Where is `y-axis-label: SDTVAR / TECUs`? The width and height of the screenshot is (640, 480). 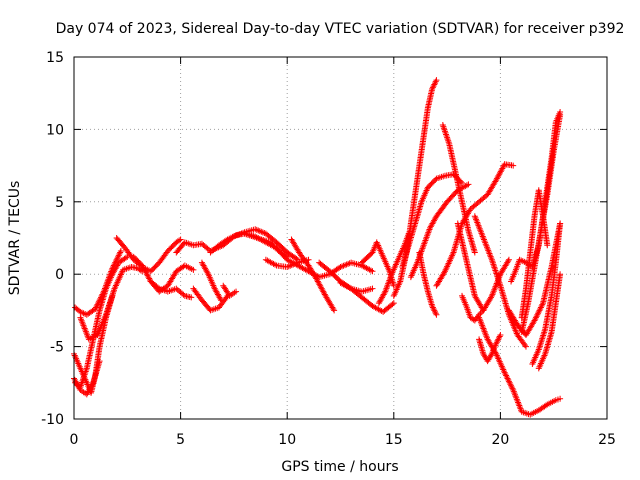 y-axis-label: SDTVAR / TECUs is located at coordinates (15, 238).